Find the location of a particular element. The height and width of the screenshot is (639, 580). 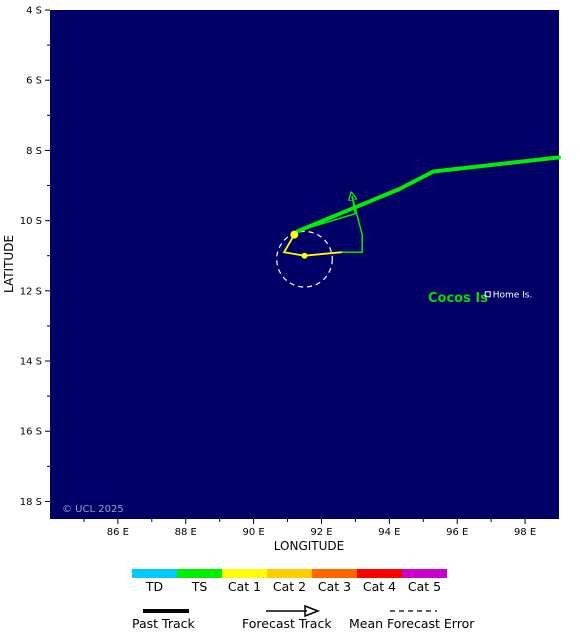

copyright-text: © UCL 2025 is located at coordinates (93, 509).